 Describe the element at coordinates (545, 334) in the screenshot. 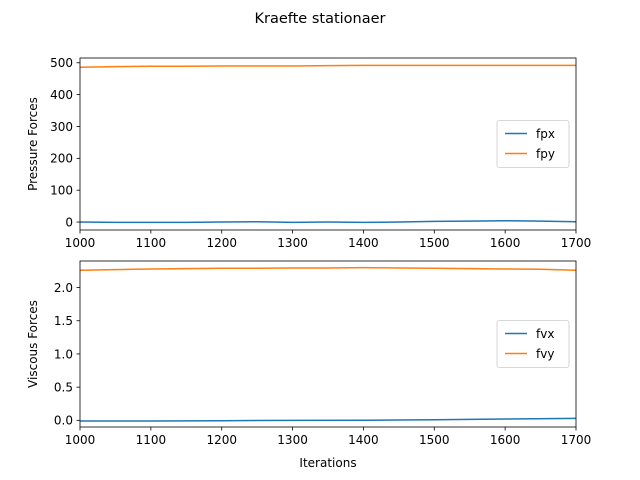

I see `legend-label-fvx: fvx` at that location.